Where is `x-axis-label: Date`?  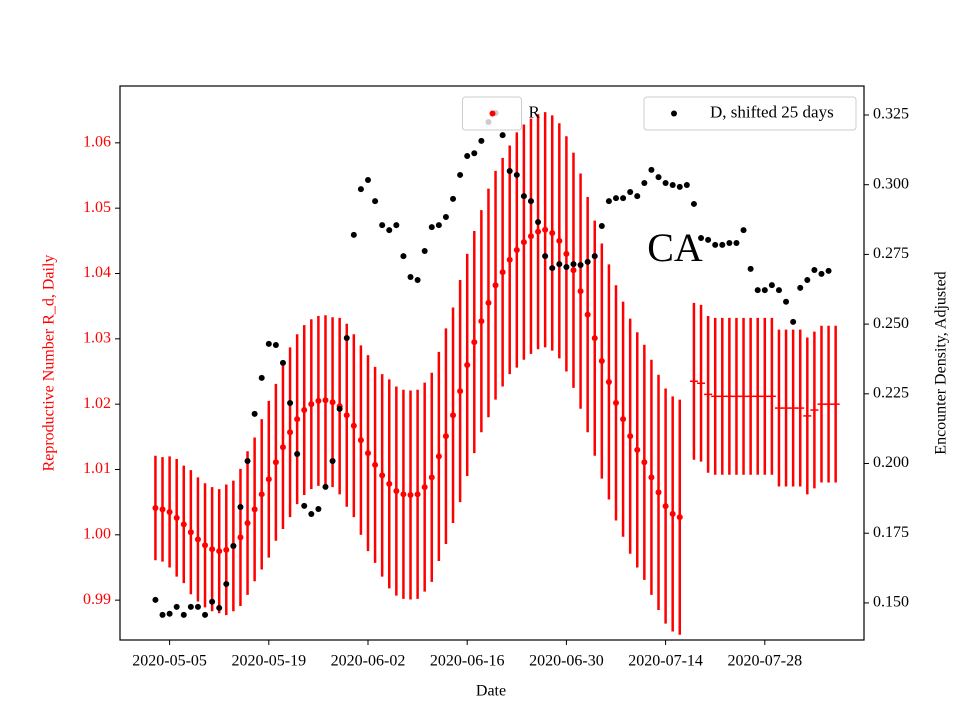 x-axis-label: Date is located at coordinates (491, 691).